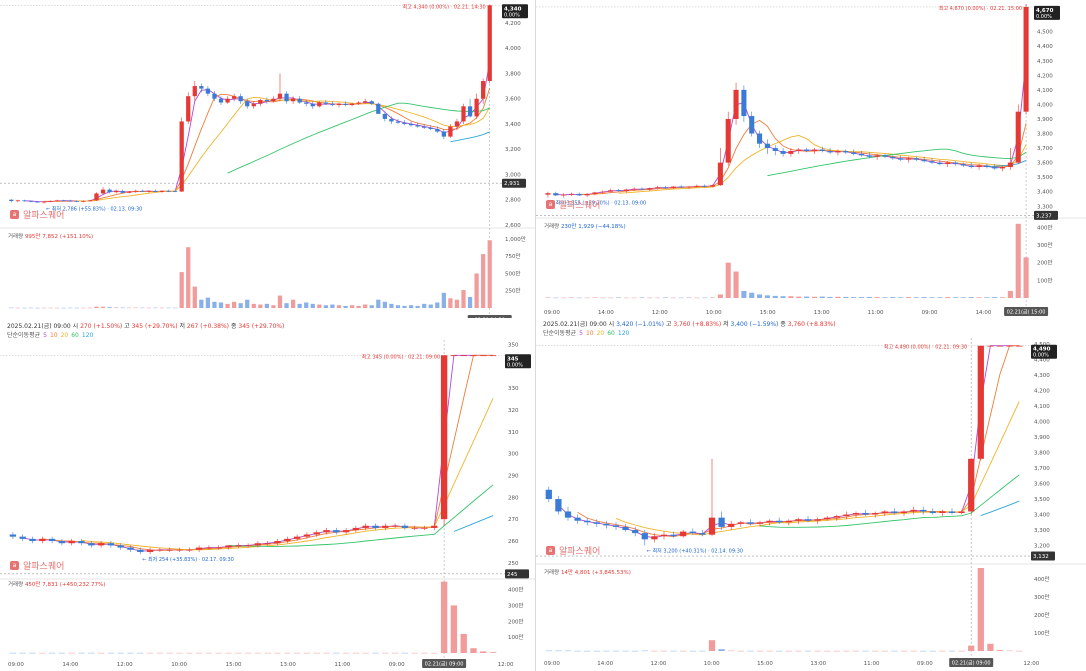 The width and height of the screenshot is (1086, 671). I want to click on max-price-label: 최고 4,490 (0.00%) · 02.21. 09:30, so click(925, 347).